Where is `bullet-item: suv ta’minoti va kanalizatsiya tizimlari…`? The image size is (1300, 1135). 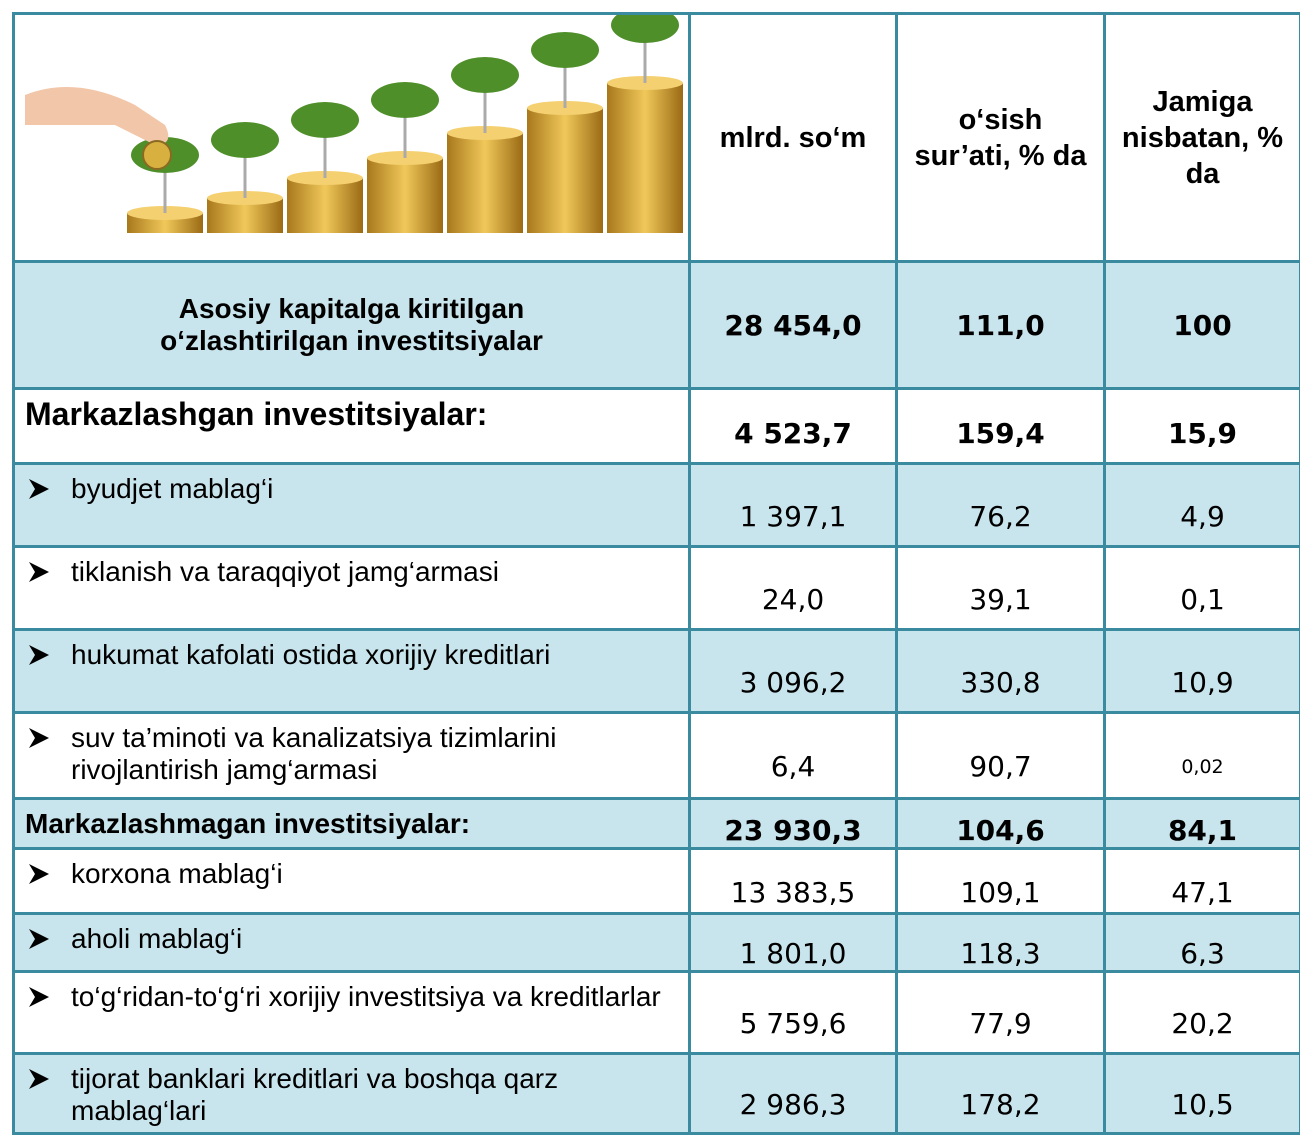
bullet-item: suv ta’minoti va kanalizatsiya tizimlari… is located at coordinates (351, 754).